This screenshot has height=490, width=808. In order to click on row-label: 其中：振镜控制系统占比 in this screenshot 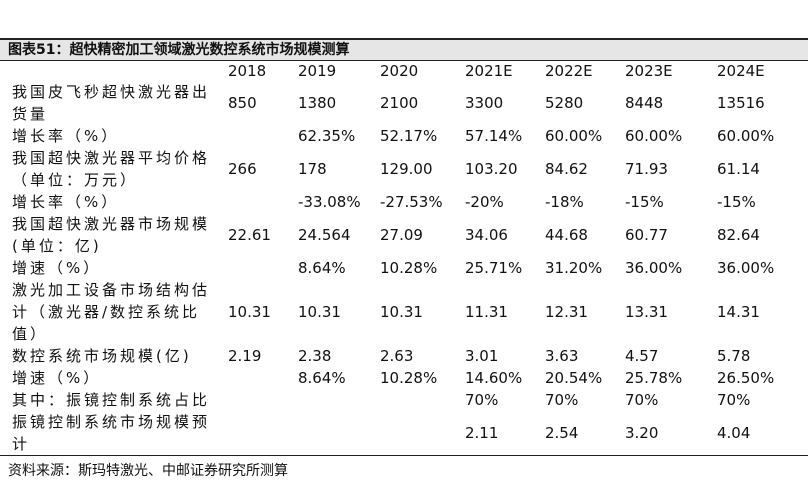, I will do `click(111, 400)`.